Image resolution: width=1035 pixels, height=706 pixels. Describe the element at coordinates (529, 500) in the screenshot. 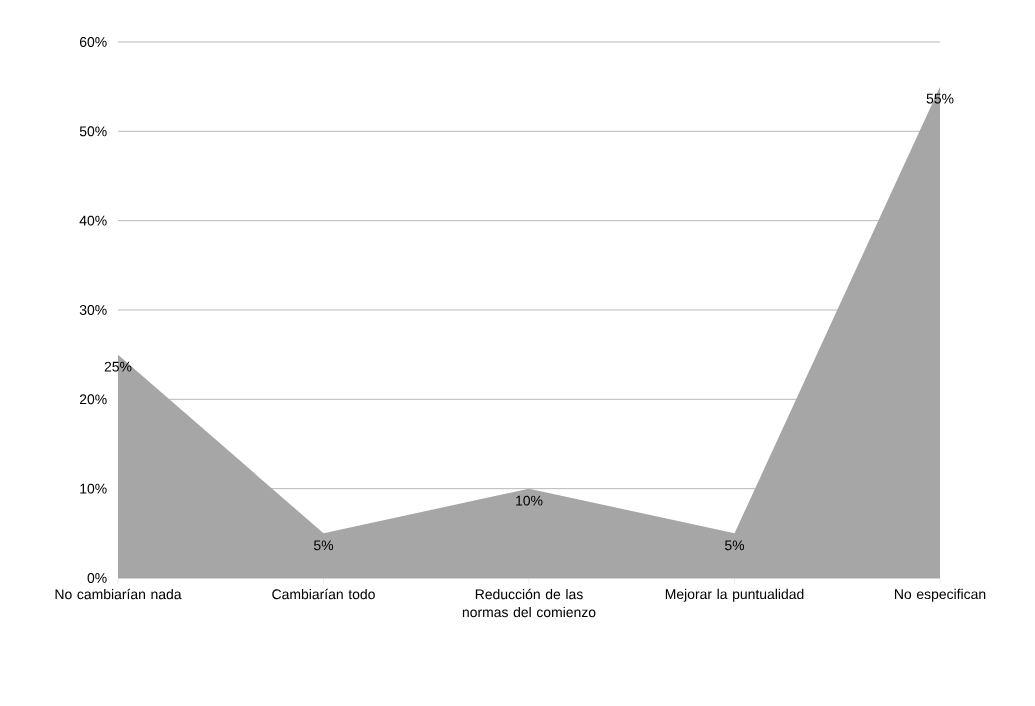

I see `data-label: 10%` at that location.